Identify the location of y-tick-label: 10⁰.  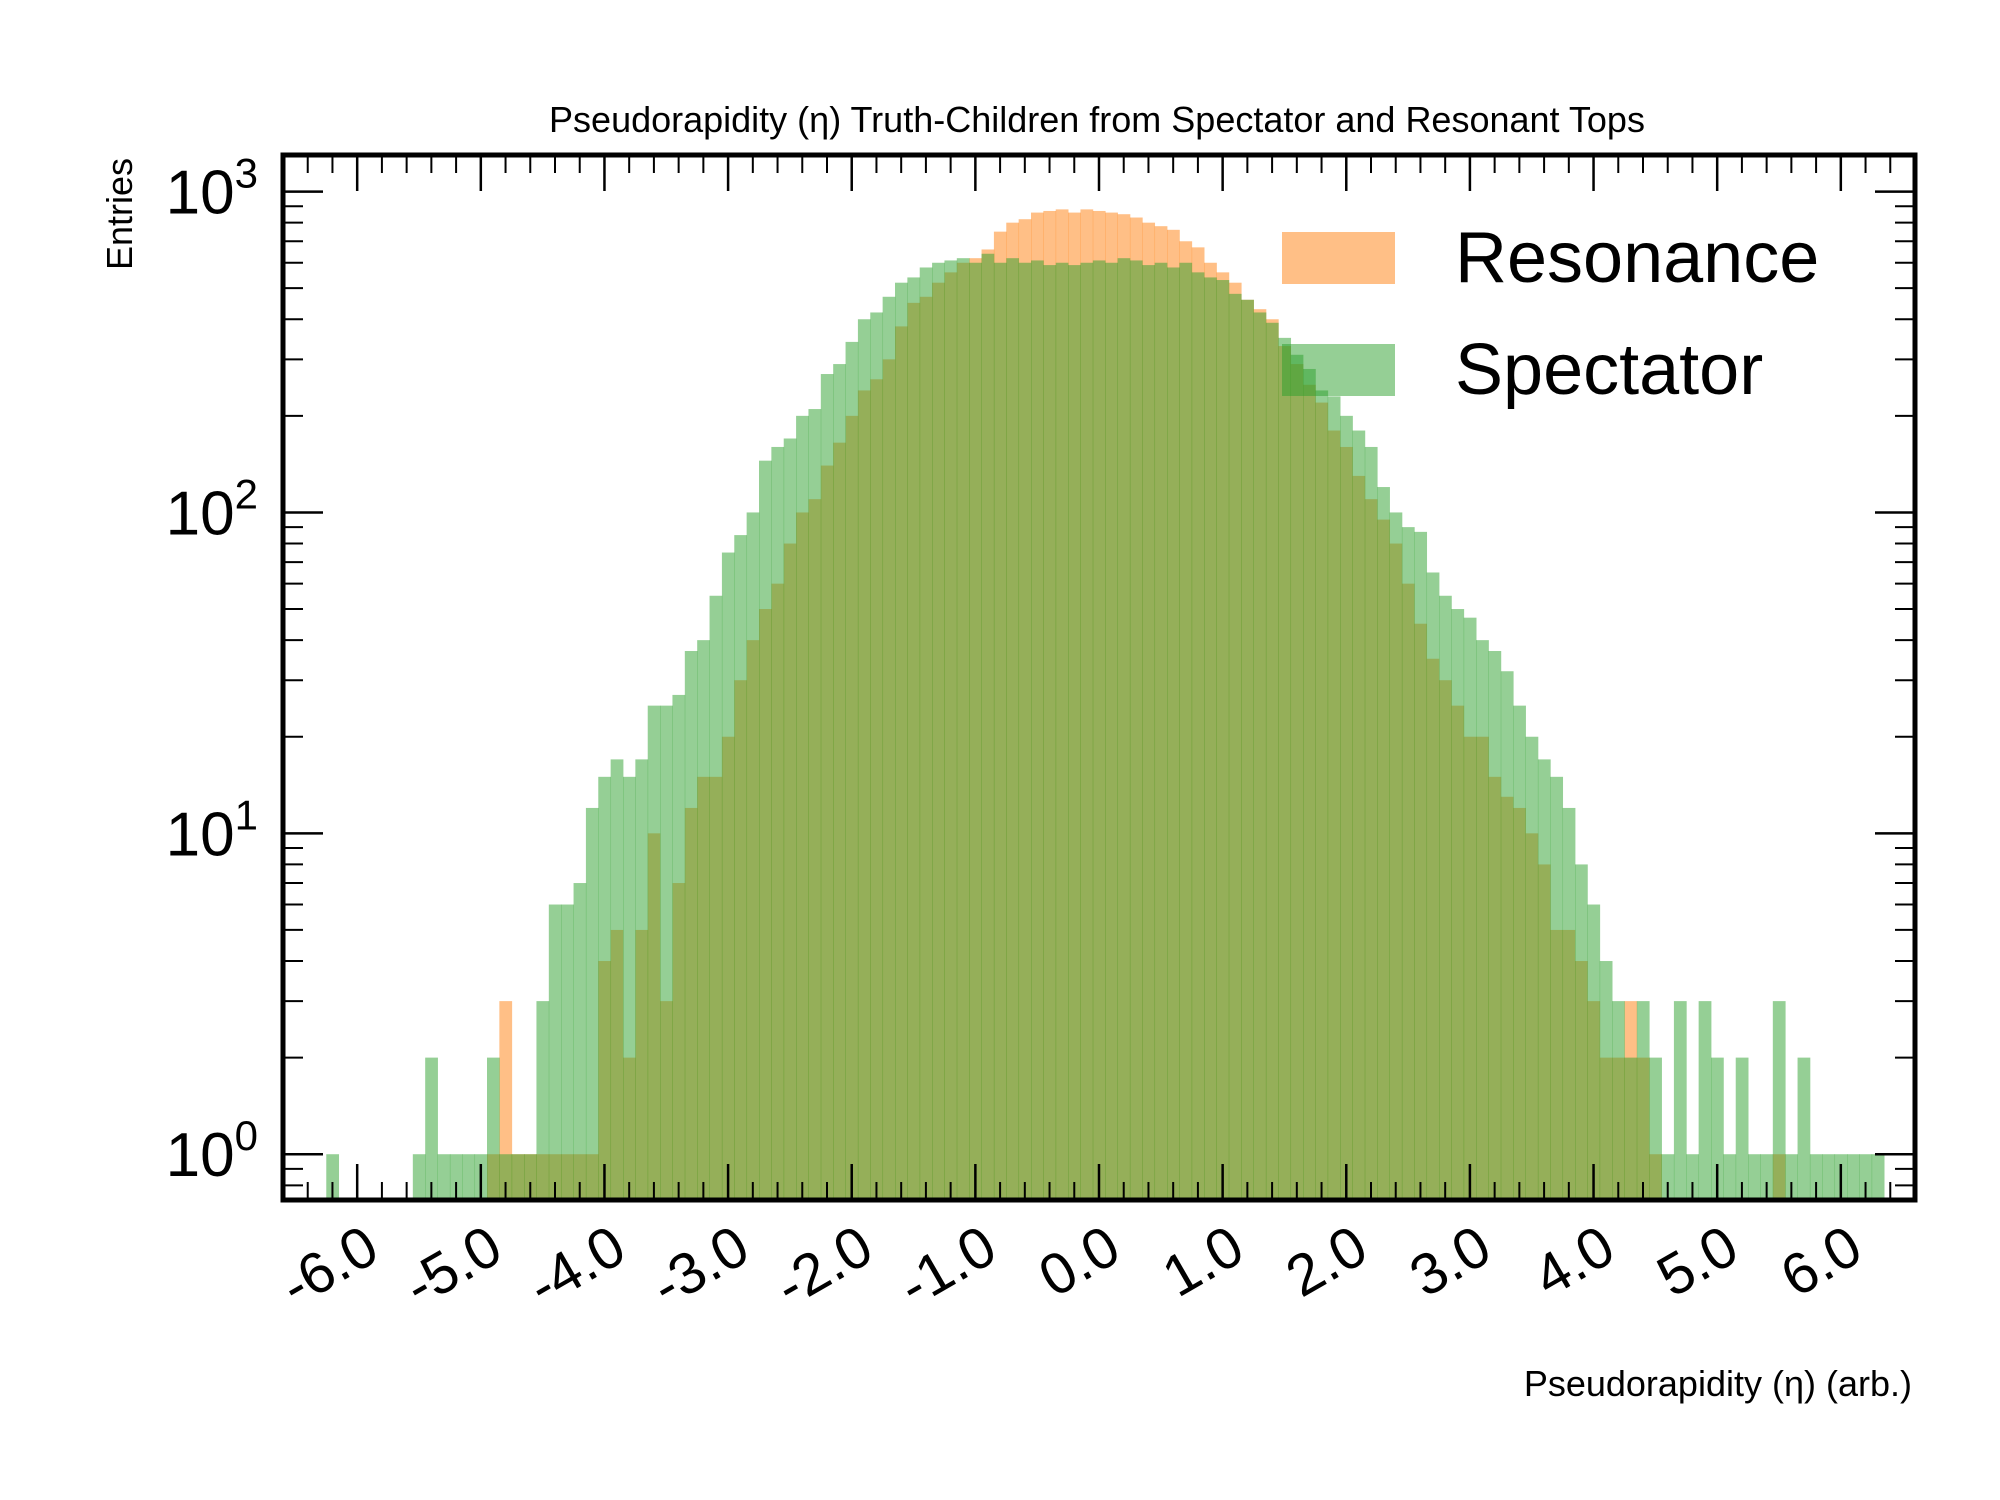
(212, 1151).